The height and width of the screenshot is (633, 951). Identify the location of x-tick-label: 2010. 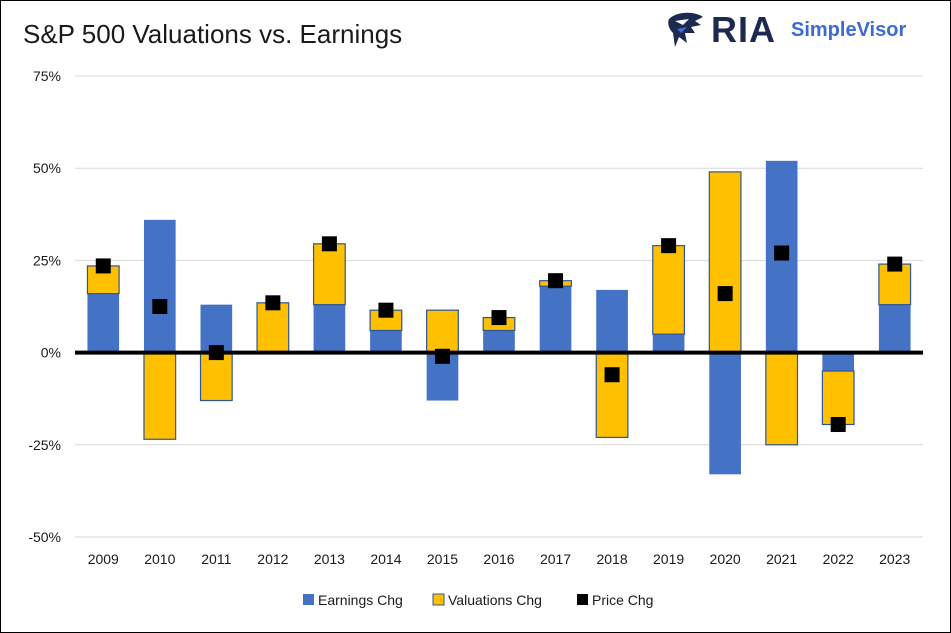
(159, 559).